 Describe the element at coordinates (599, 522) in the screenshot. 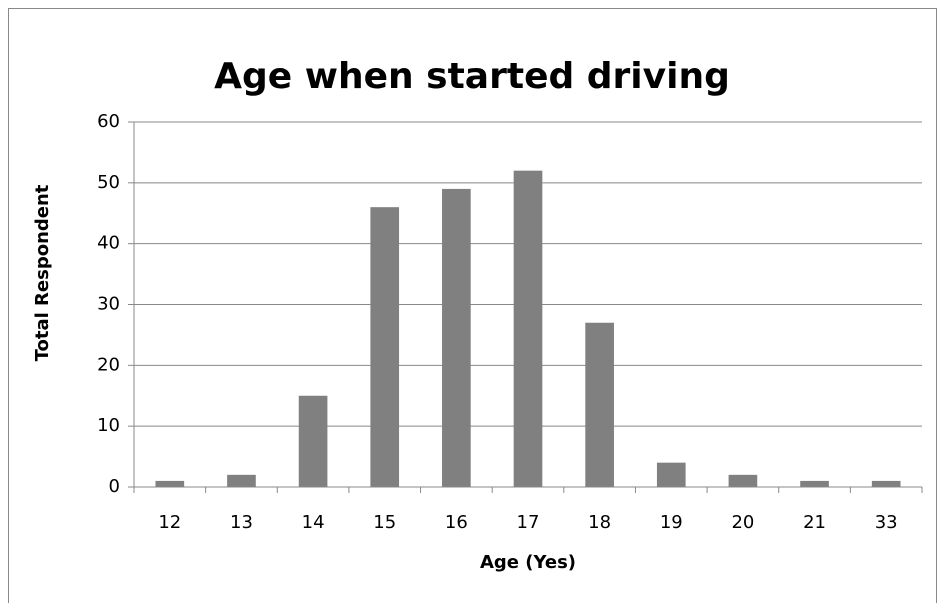

I see `x-tick-label: 18` at that location.